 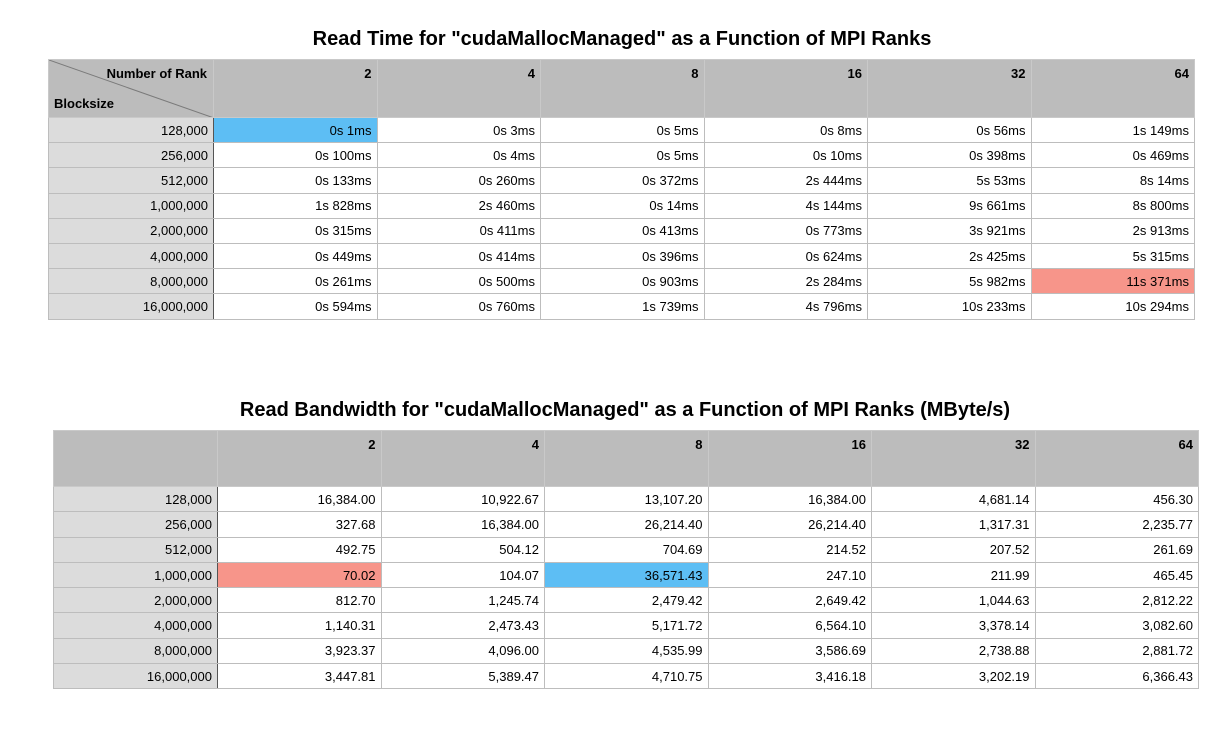 I want to click on table-cell: 0s 398ms, so click(x=949, y=155).